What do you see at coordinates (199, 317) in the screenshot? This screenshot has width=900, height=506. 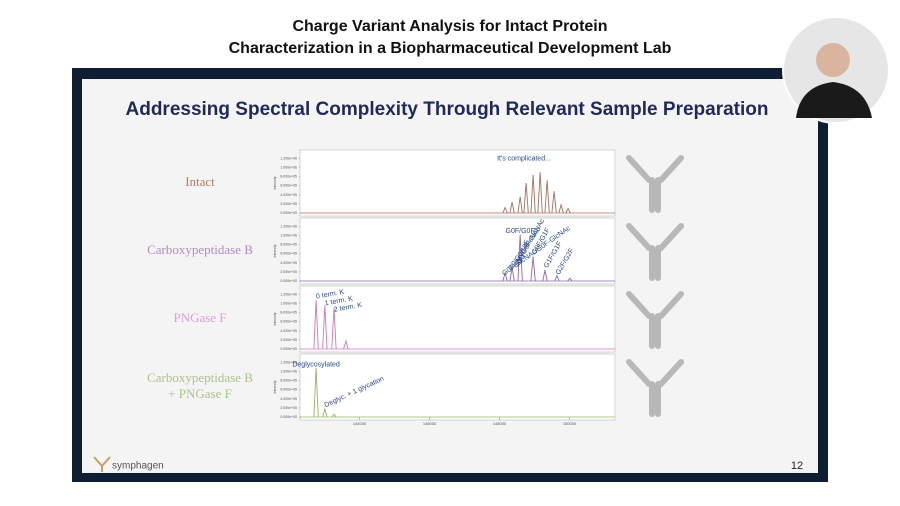 I see `panel-label: PNGase F` at bounding box center [199, 317].